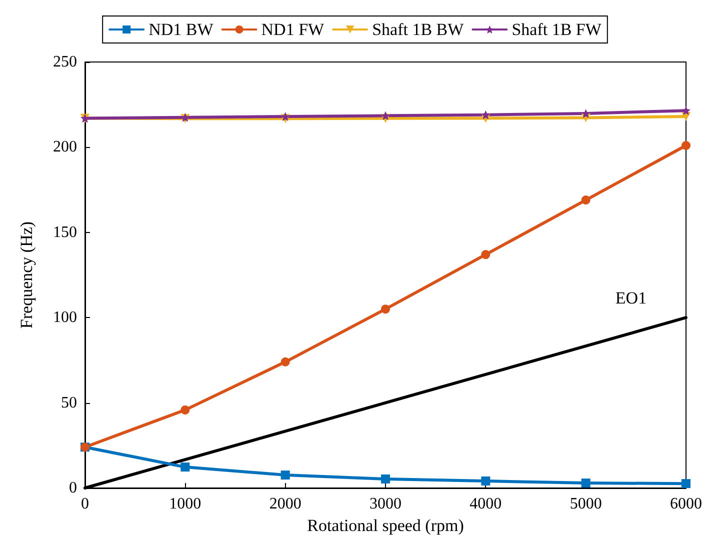 This screenshot has height=541, width=710. I want to click on series-label: EO1, so click(631, 298).